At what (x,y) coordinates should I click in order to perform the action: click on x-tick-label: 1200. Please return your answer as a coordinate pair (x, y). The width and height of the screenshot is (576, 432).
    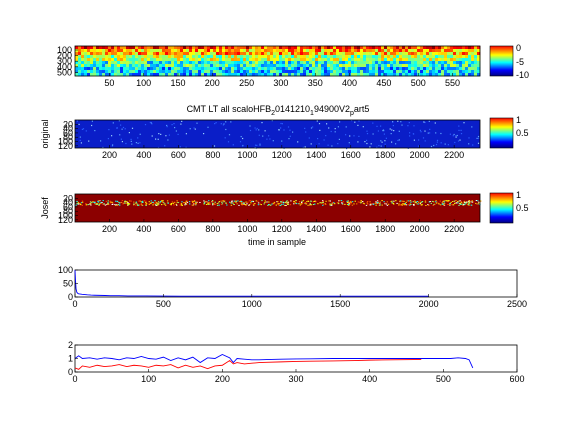
    Looking at the image, I should click on (282, 155).